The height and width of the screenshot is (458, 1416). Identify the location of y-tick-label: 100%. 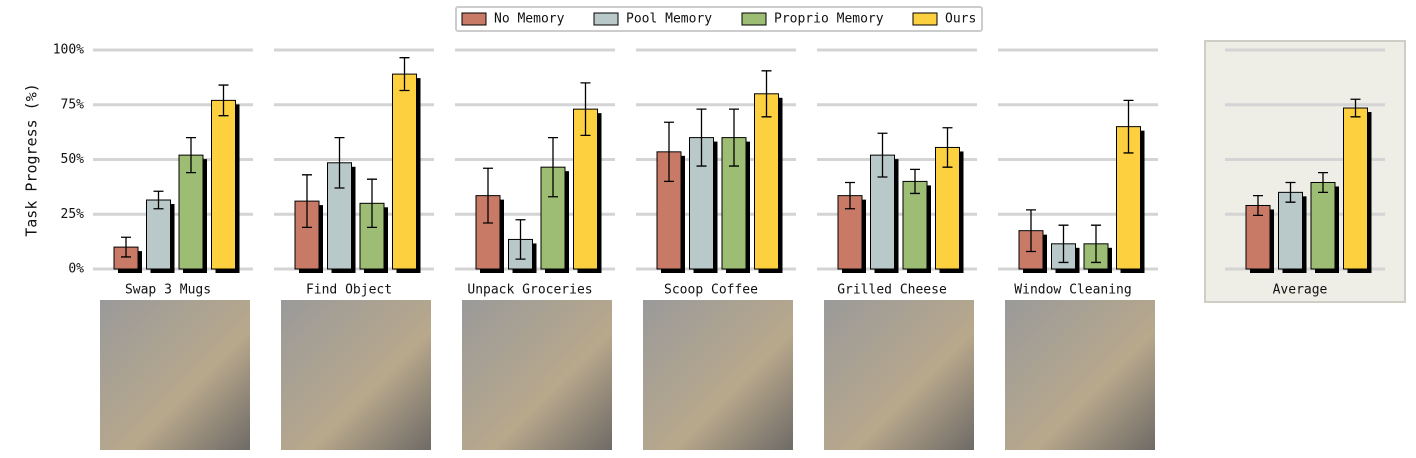
(68, 50).